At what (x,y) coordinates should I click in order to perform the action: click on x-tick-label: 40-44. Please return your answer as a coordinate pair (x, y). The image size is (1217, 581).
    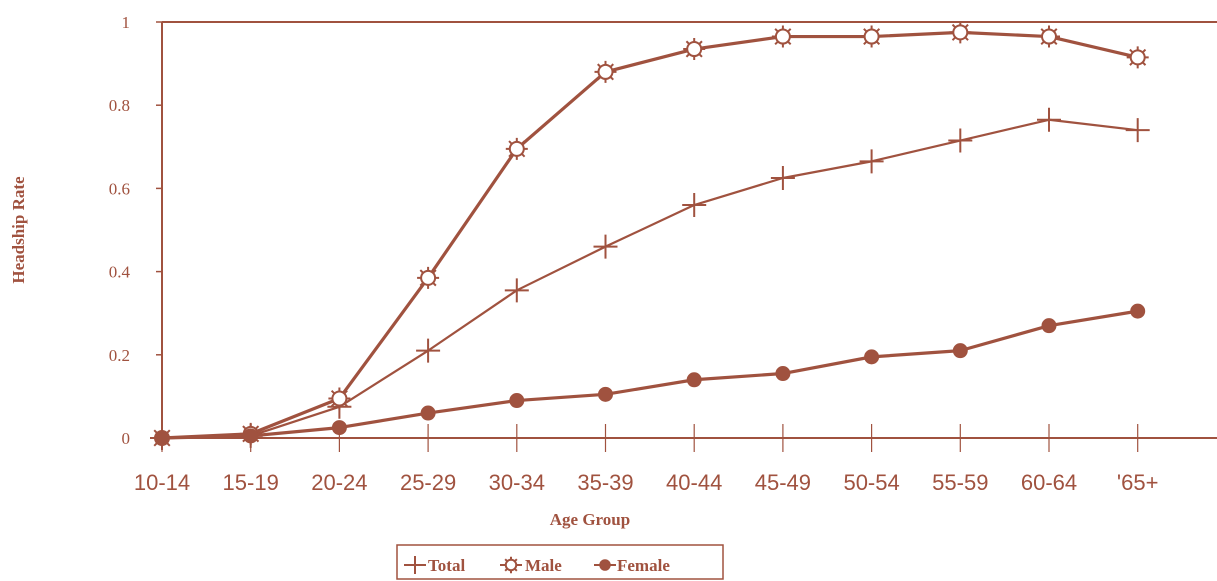
    Looking at the image, I should click on (694, 482).